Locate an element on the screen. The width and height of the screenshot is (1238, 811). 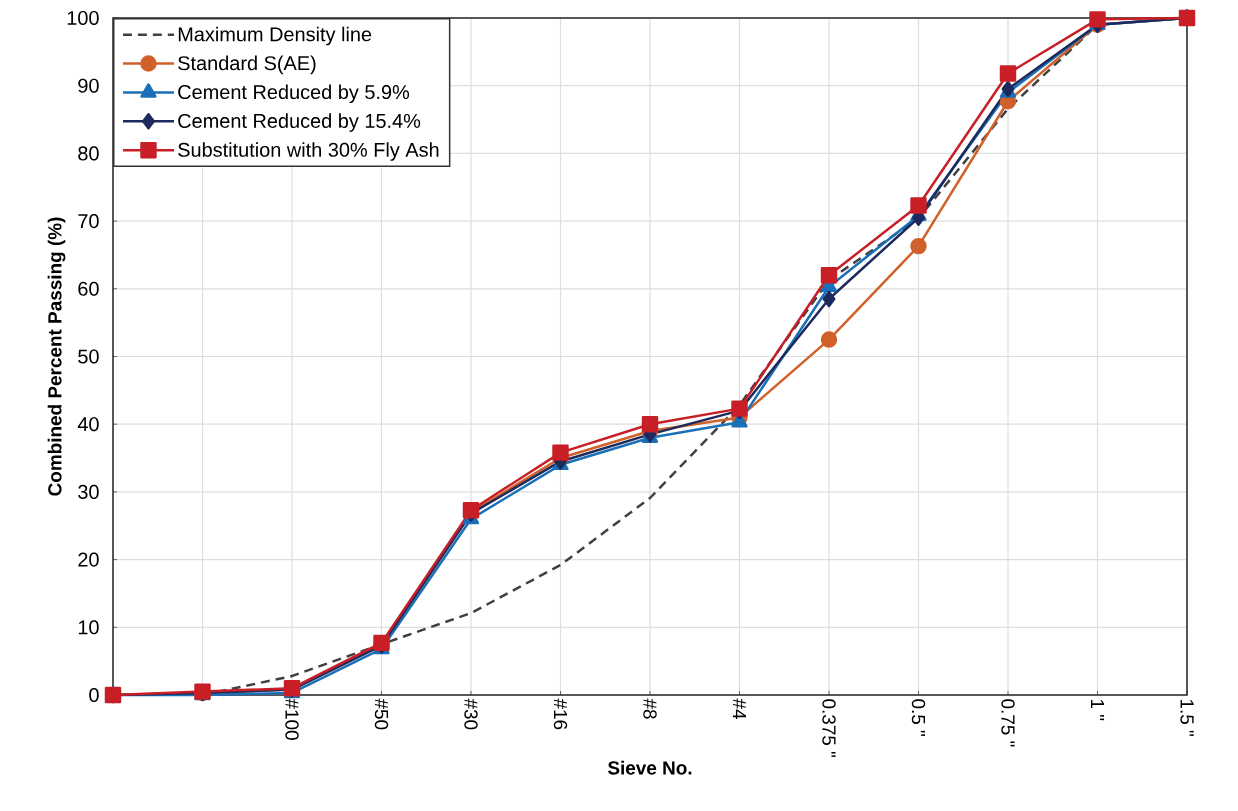
x-tick-label: 1 " is located at coordinates (1097, 710).